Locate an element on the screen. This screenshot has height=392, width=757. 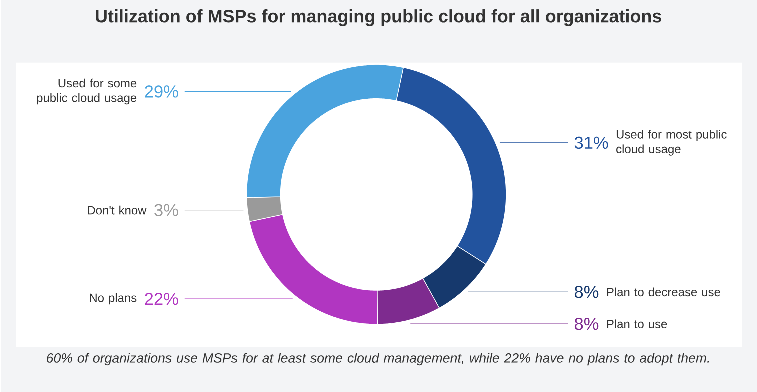
data-label: 31% is located at coordinates (591, 142).